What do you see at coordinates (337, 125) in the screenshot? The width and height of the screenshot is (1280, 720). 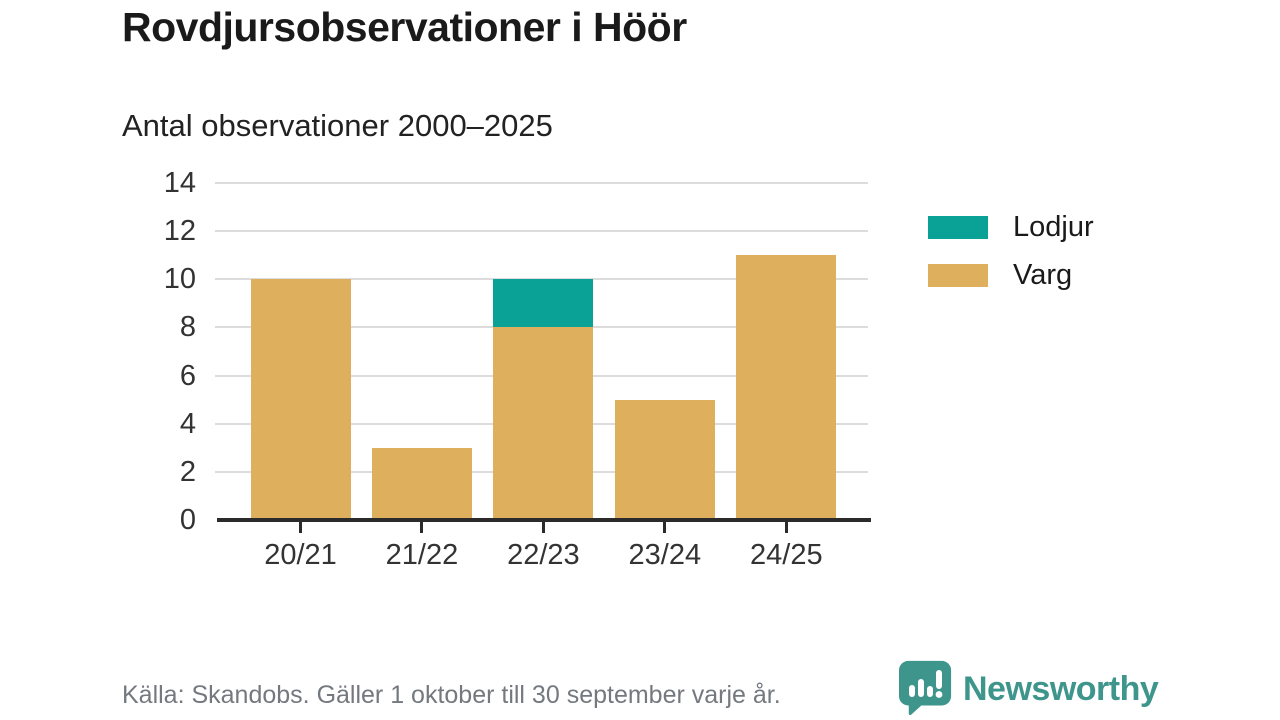 I see `chart-subtitle: Antal observationer 2000–2025` at bounding box center [337, 125].